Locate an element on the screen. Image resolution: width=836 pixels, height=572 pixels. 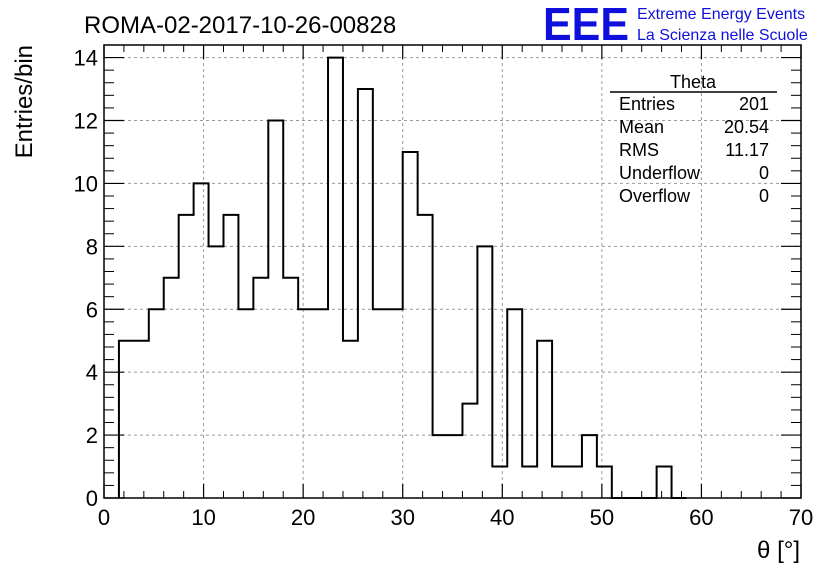
x-tick-labels: 0 10 20 30 40 50 60 70 is located at coordinates (455, 517).